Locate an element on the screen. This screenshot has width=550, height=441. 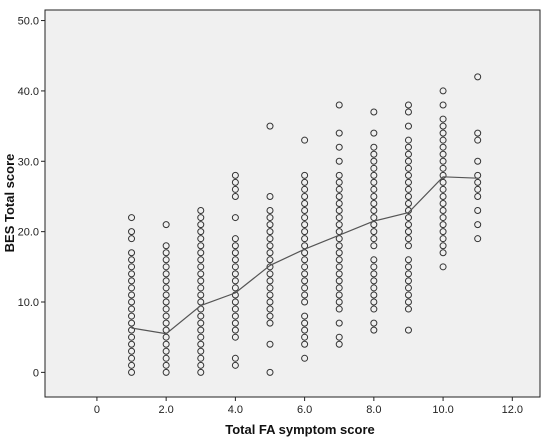
y-tick-label: 10.0 is located at coordinates (28, 303).